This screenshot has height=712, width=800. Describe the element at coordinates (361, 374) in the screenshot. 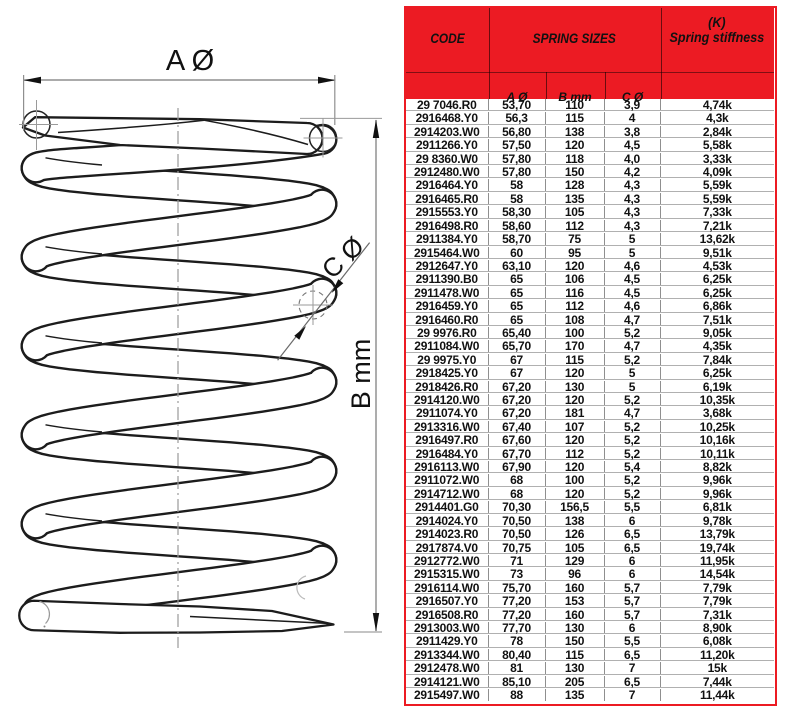

I see `svg-text: B mm` at that location.